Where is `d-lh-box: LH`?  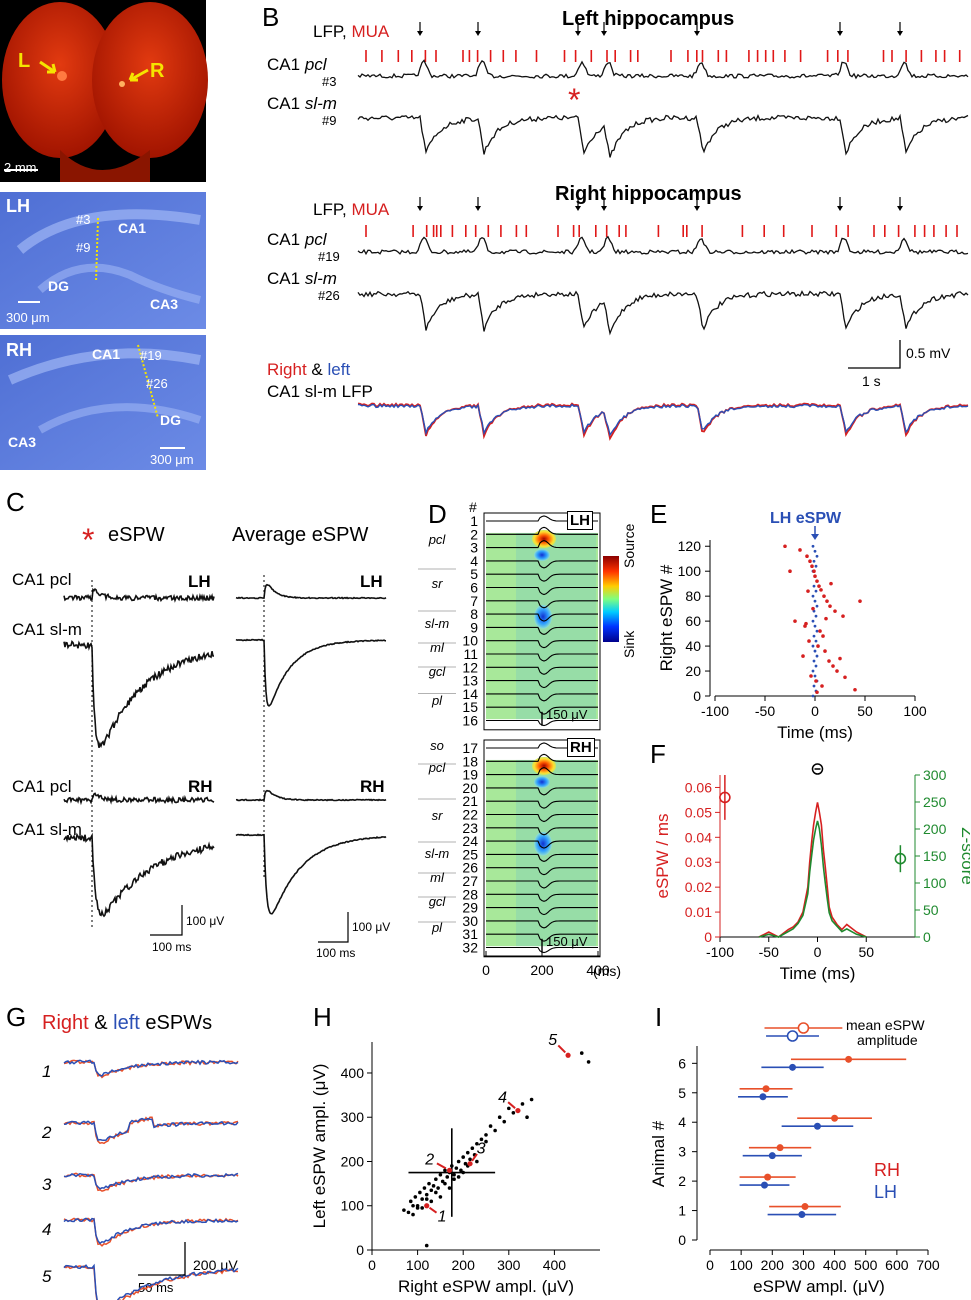
d-lh-box: LH is located at coordinates (580, 520).